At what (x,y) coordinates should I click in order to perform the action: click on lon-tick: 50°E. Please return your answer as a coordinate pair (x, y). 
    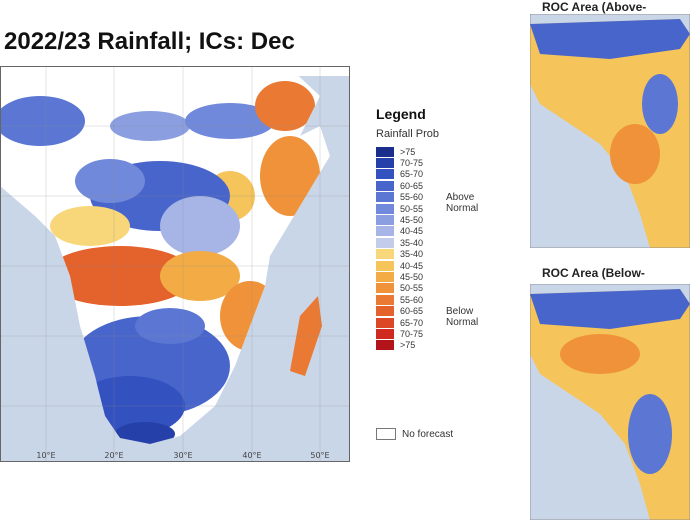
    Looking at the image, I should click on (319, 455).